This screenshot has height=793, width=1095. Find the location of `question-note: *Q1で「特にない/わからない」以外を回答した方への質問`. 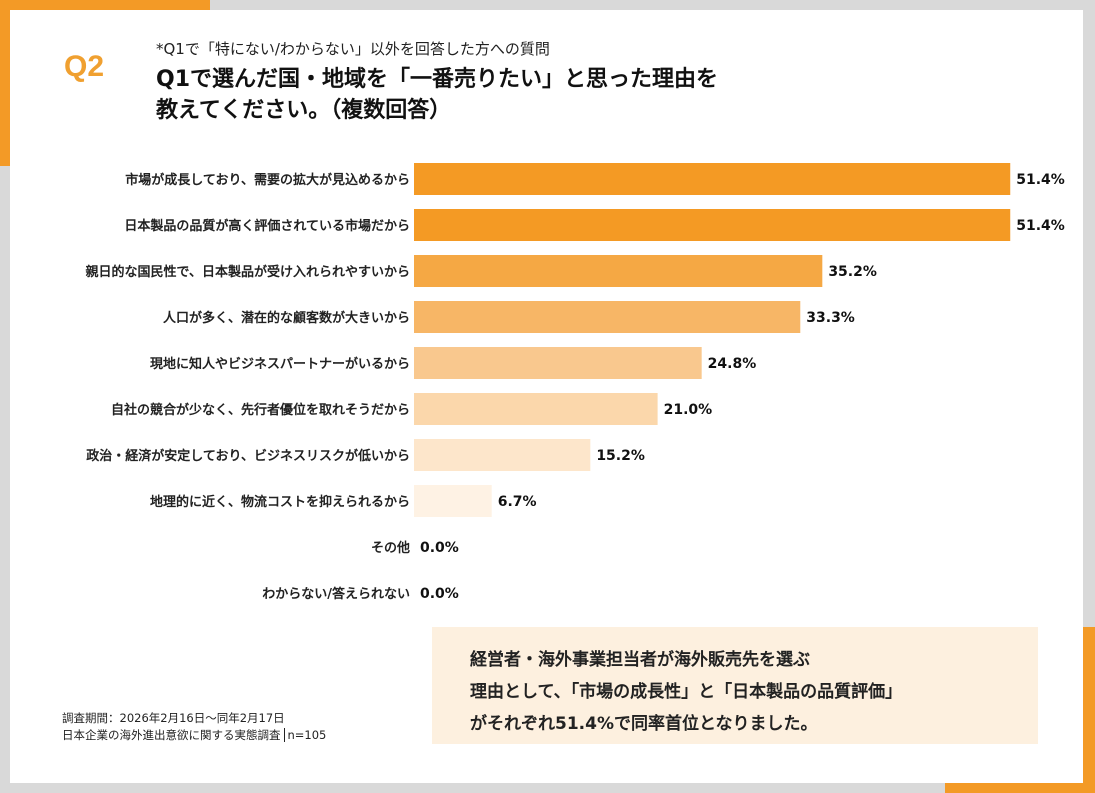

question-note: *Q1で「特にない/わからない」以外を回答した方への質問 is located at coordinates (353, 49).